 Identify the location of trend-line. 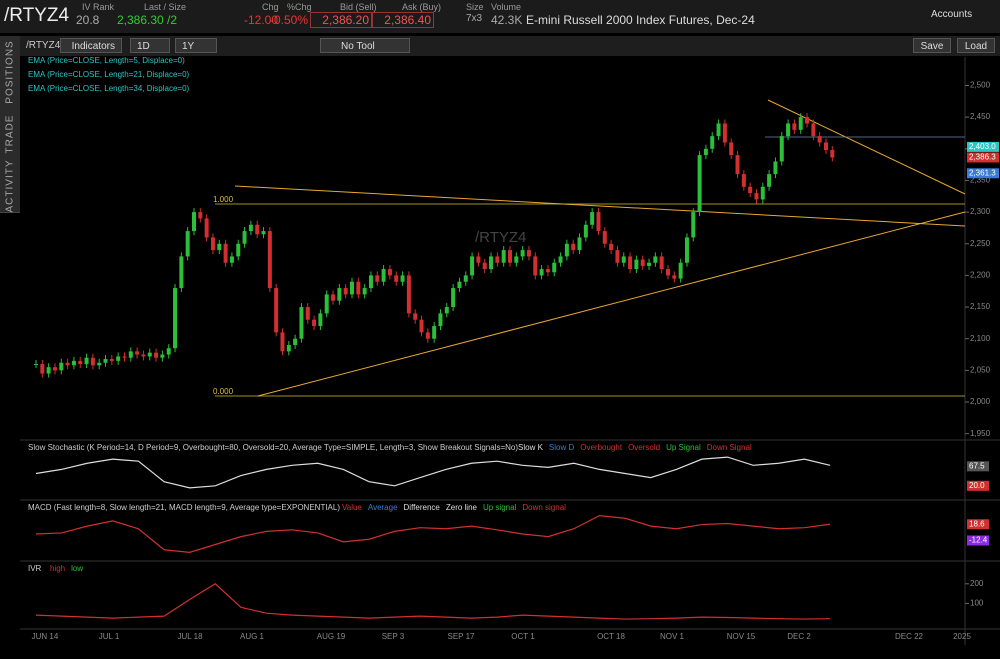
(600, 206).